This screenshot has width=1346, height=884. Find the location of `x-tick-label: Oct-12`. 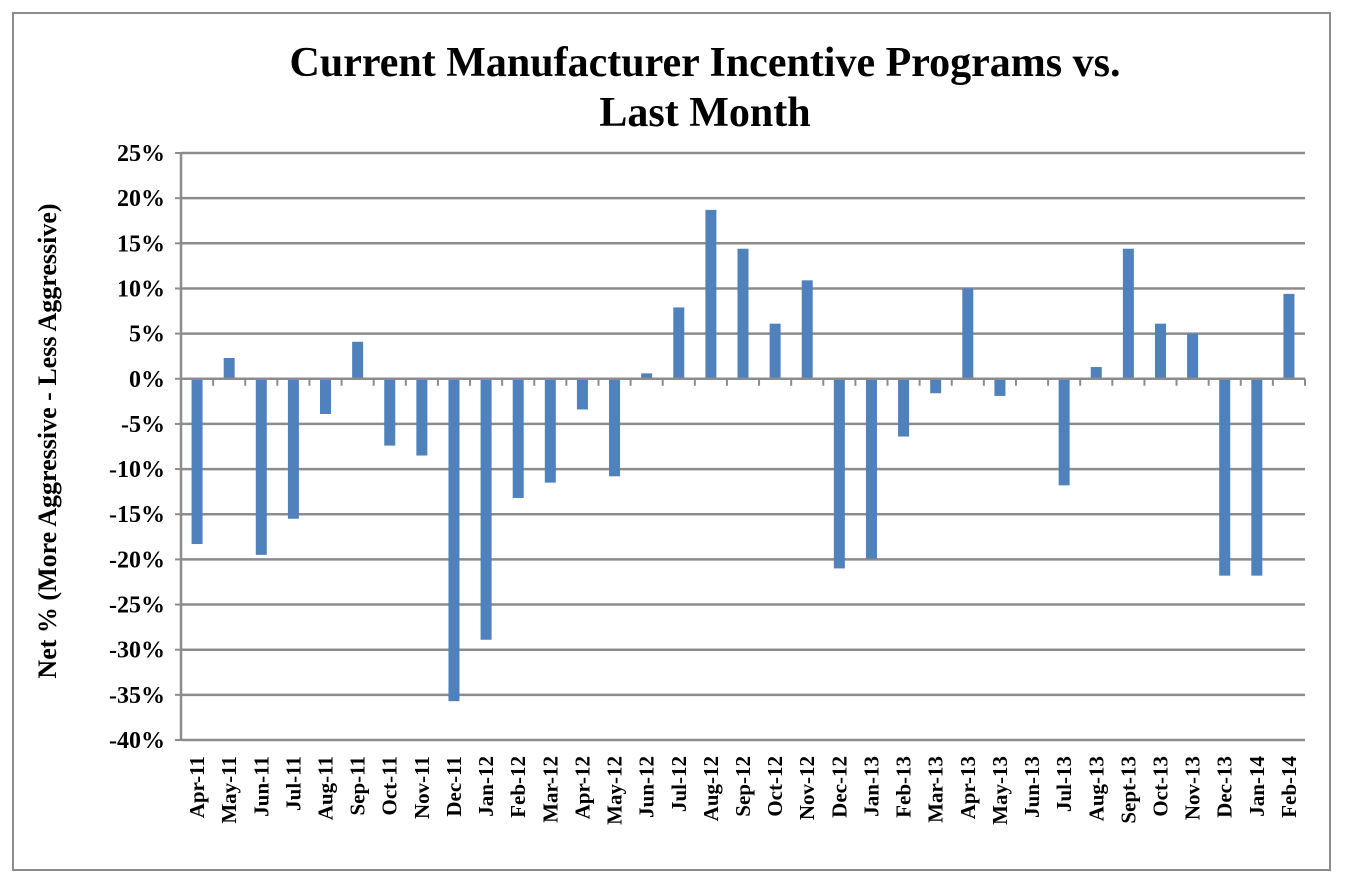

x-tick-label: Oct-12 is located at coordinates (775, 786).